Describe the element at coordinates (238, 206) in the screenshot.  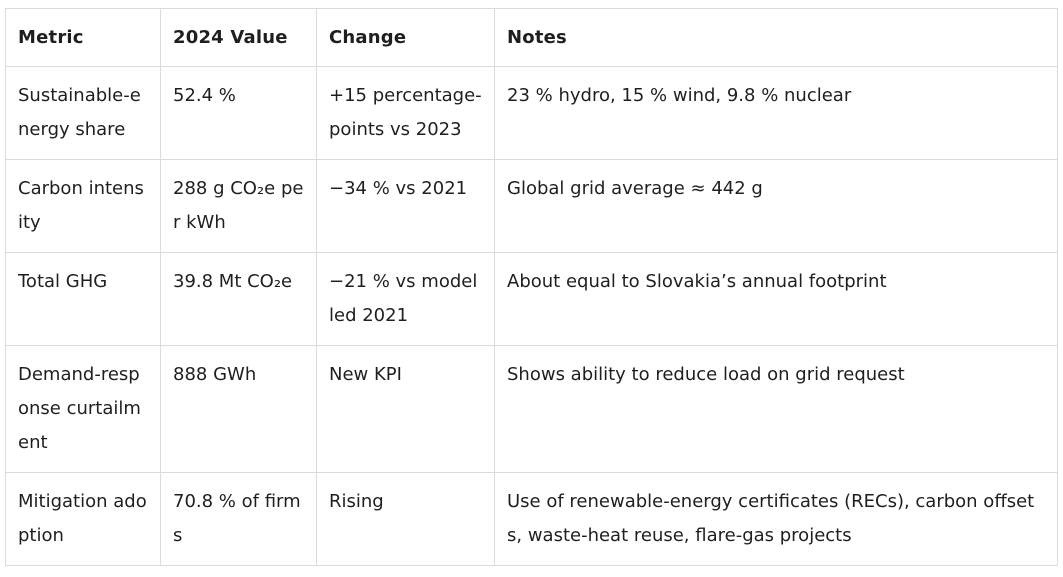
I see `cell-value: 288 g CO₂e per kWh` at that location.